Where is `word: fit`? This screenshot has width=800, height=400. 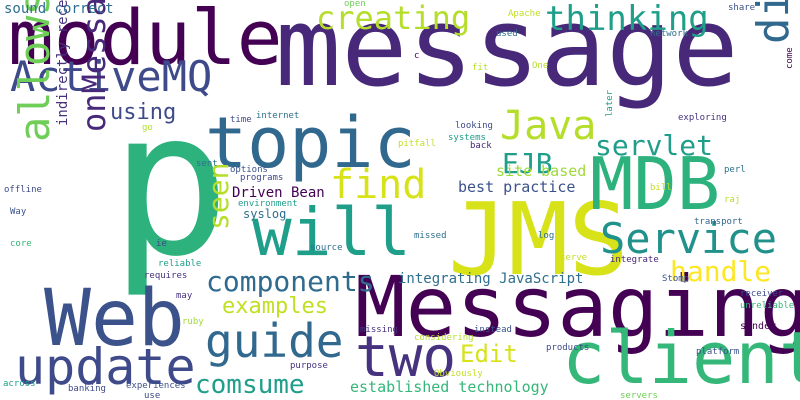
word: fit is located at coordinates (480, 68).